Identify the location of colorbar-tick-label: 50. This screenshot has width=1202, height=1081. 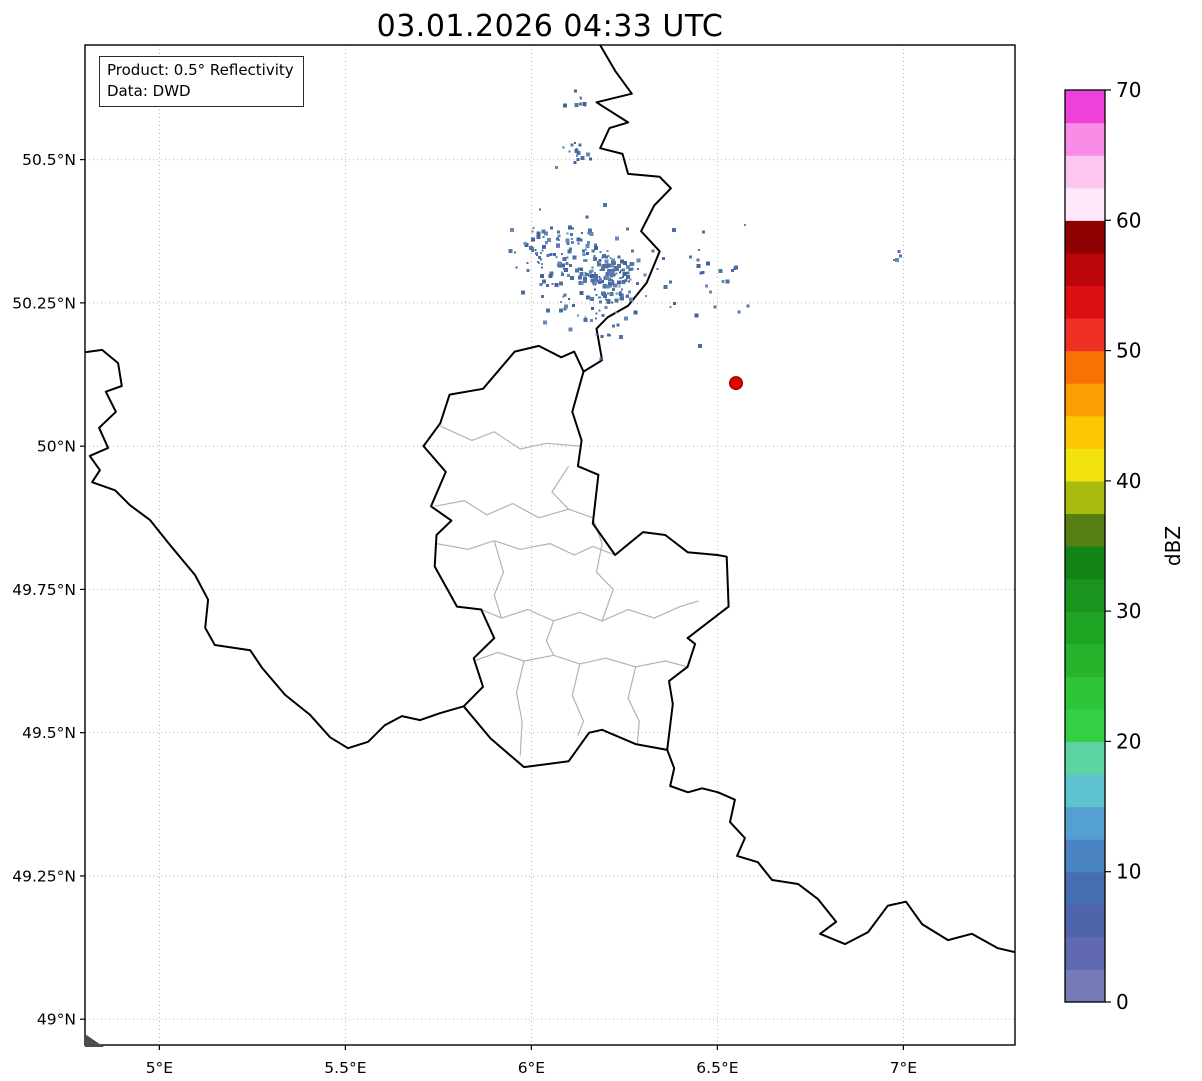
(1128, 351).